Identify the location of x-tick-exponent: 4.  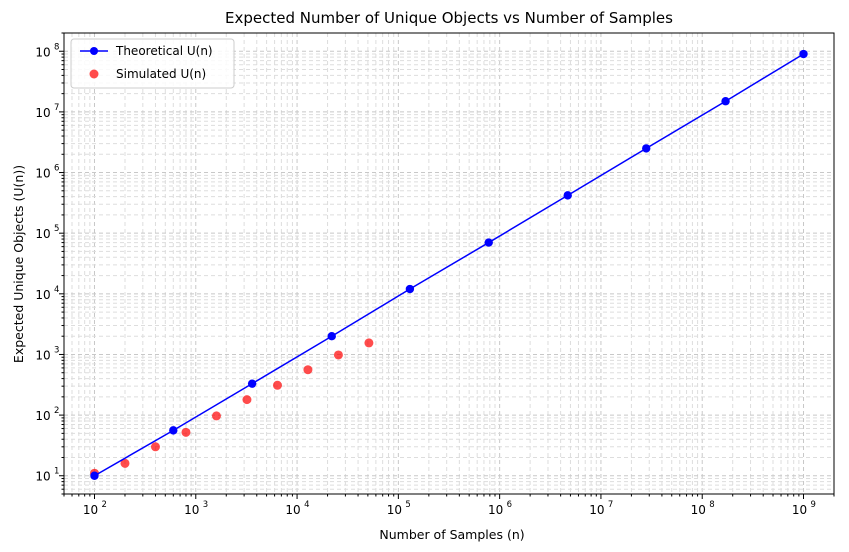
(306, 505).